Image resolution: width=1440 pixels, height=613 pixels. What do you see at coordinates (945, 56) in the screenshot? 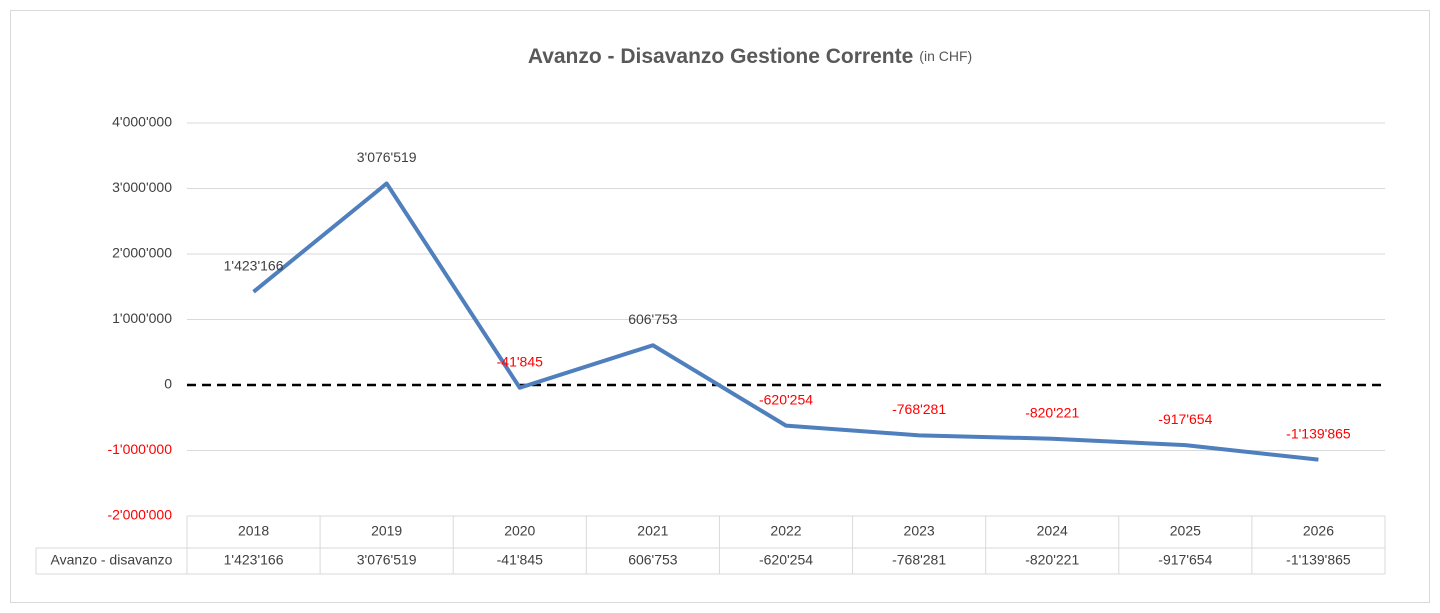
I see `chart-subtitle: (in CHF)` at bounding box center [945, 56].